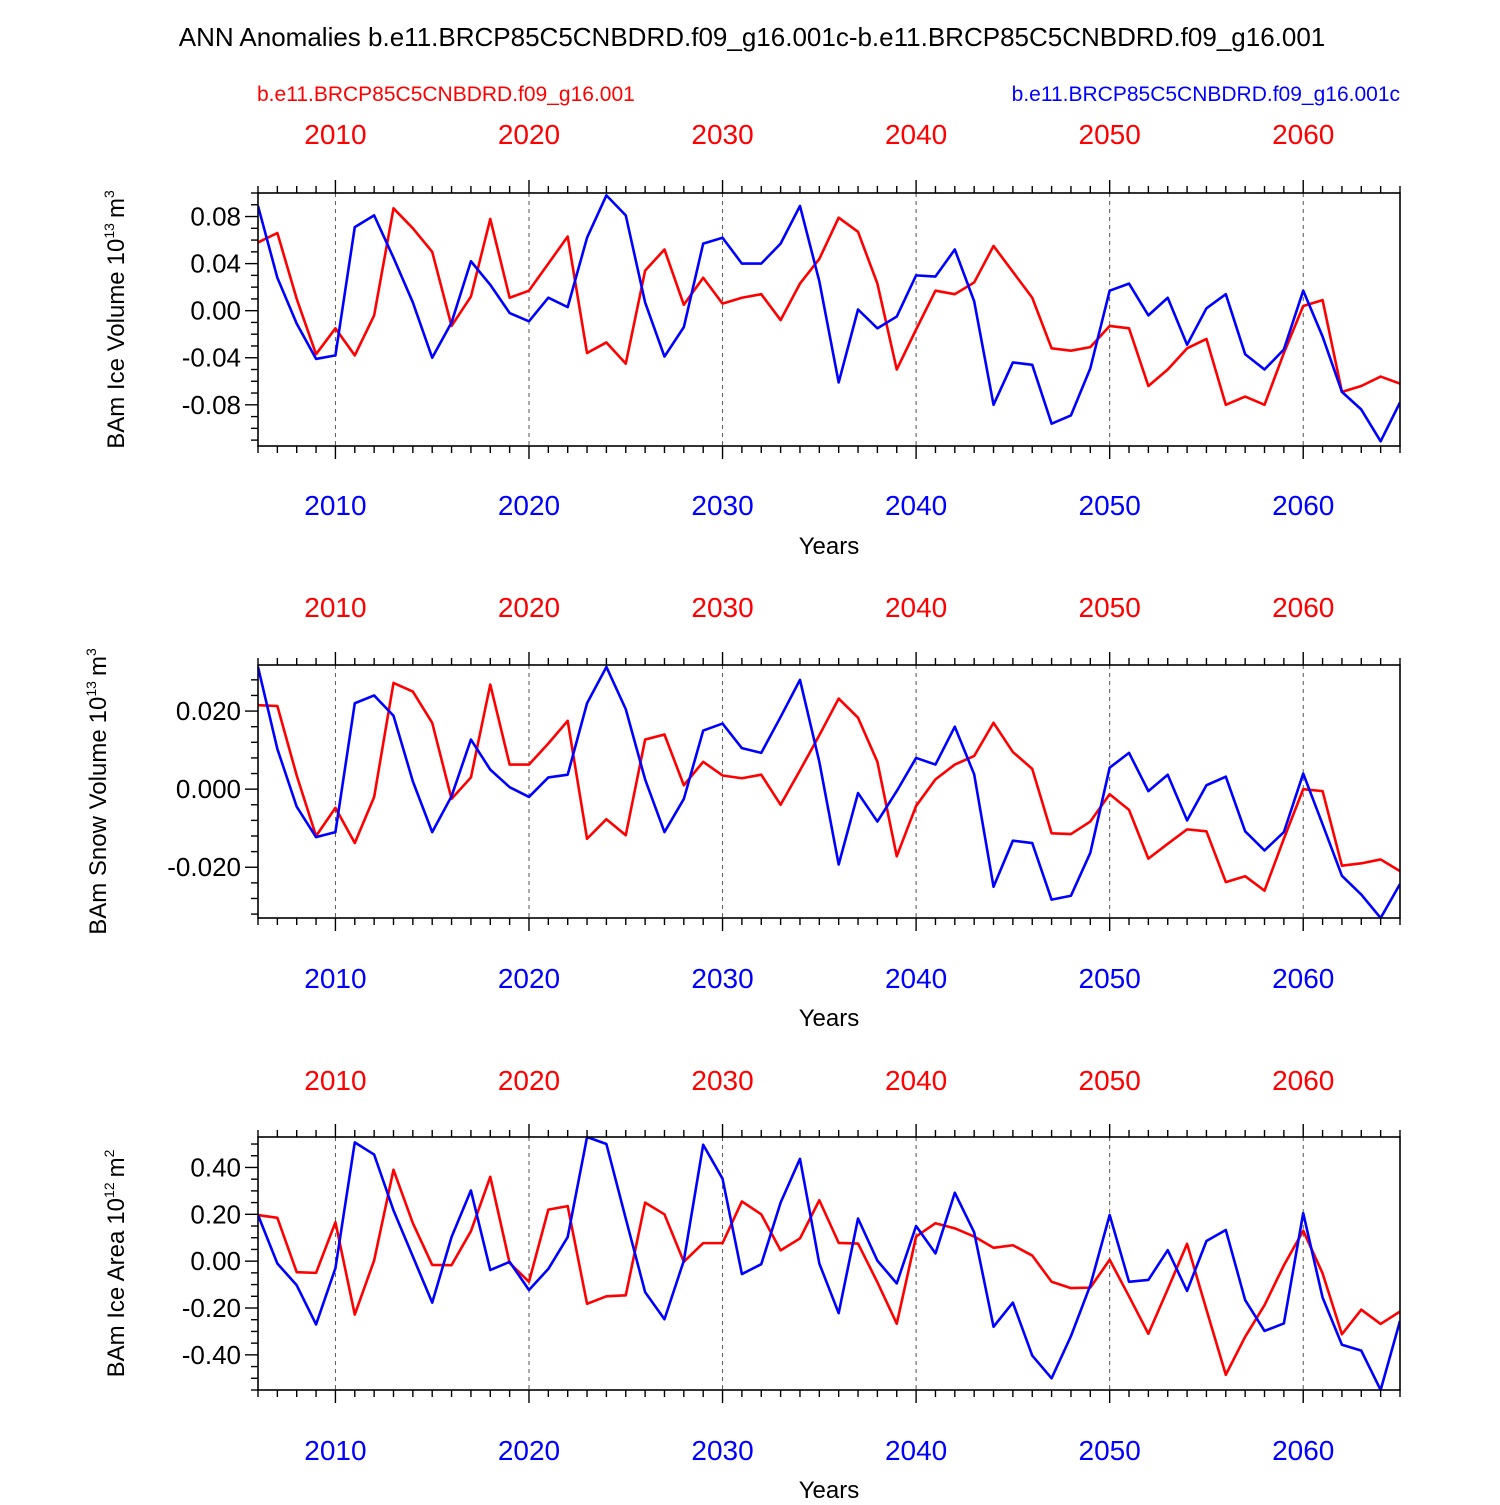 The height and width of the screenshot is (1505, 1500). Describe the element at coordinates (722, 1450) in the screenshot. I see `panel-3-bottom-xtick-label-2: 2030` at that location.